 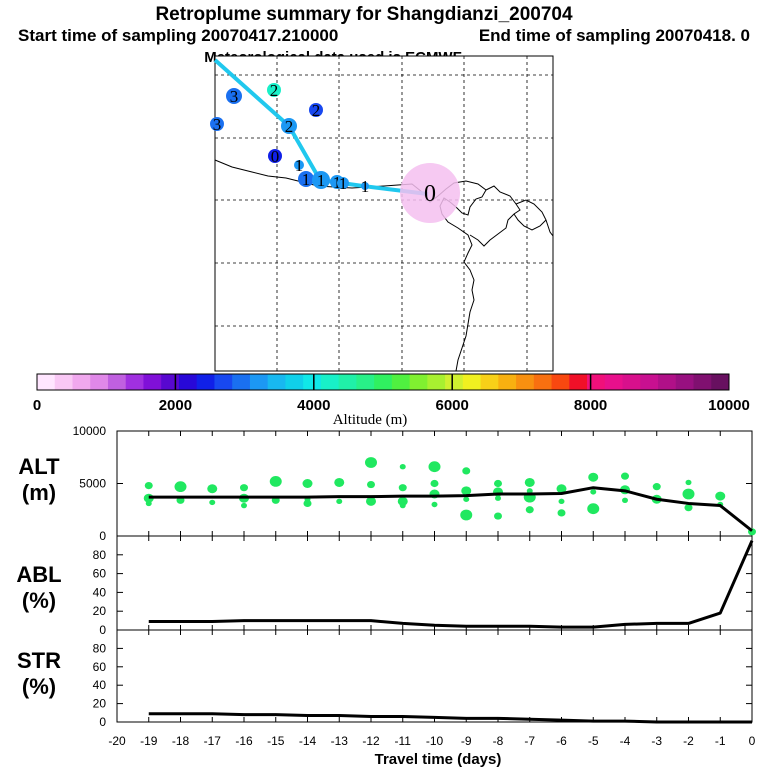 What do you see at coordinates (435, 741) in the screenshot?
I see `x-tick-label: -10` at bounding box center [435, 741].